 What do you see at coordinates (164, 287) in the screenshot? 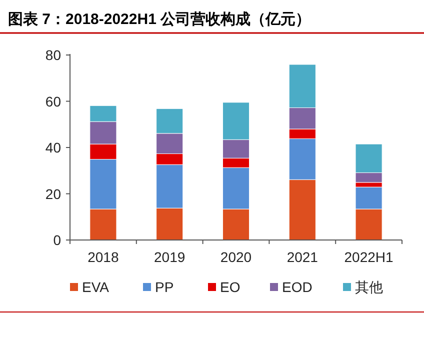
I see `legend-label: PP` at bounding box center [164, 287].